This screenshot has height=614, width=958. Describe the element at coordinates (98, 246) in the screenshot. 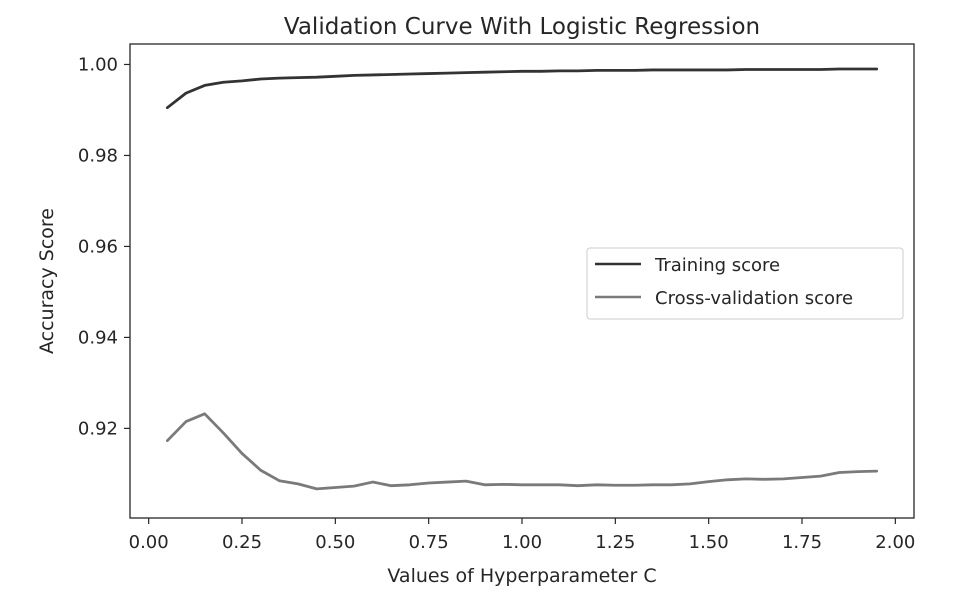

I see `y-tick-label: 0.96` at that location.